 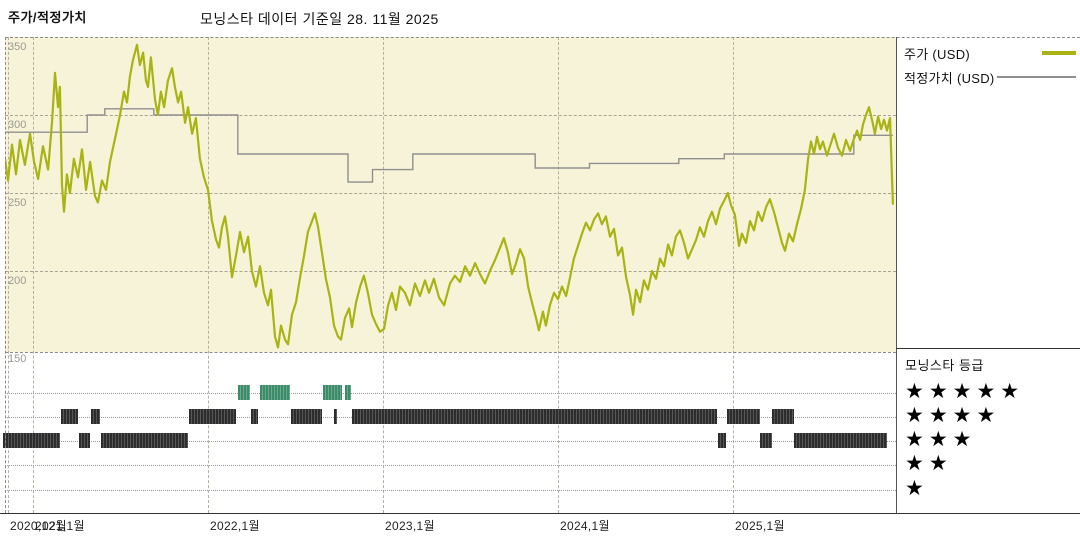 I want to click on star-row-3: ★★★, so click(x=941, y=439).